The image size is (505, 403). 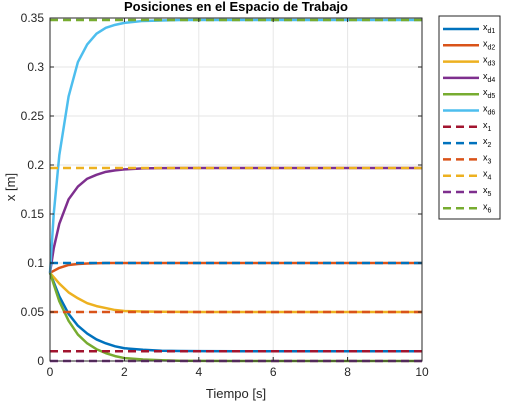 I want to click on y-tick-label: 0.1, so click(x=35, y=263).